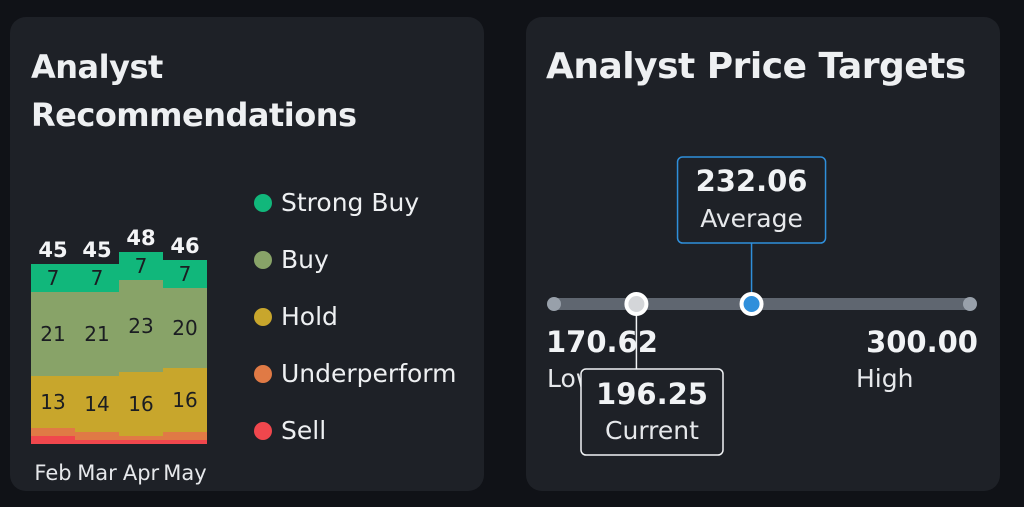  Describe the element at coordinates (97, 473) in the screenshot. I see `month-tick-label: Mar` at that location.